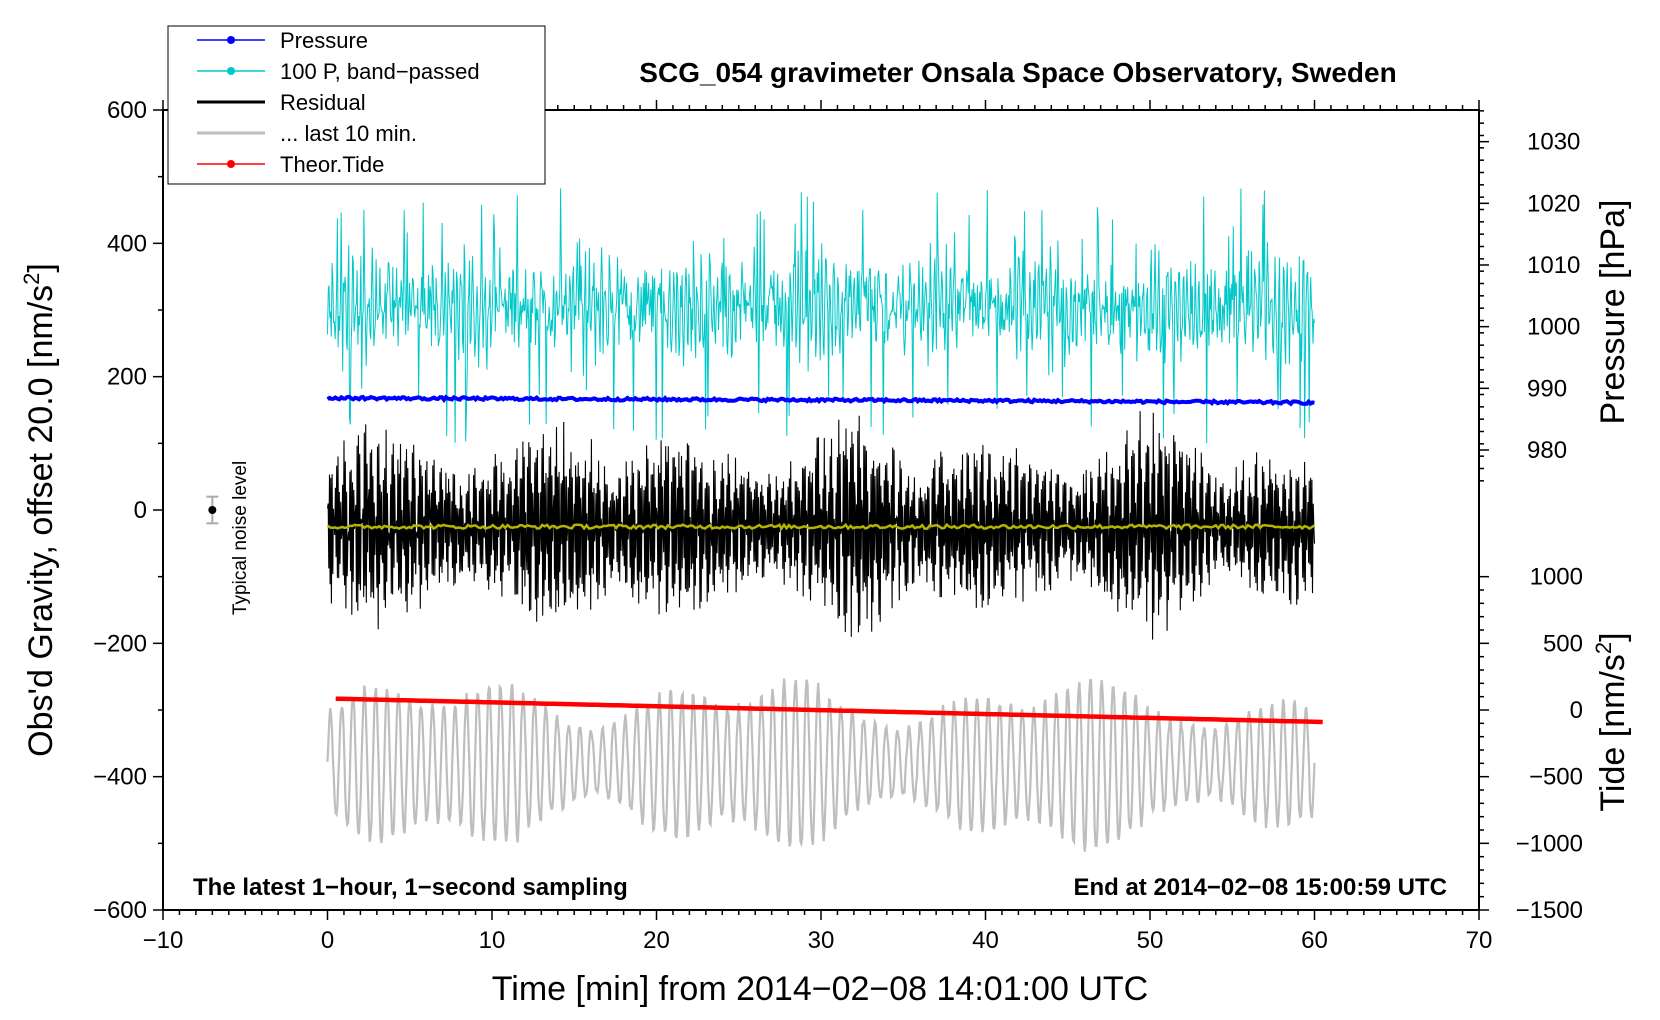 The image size is (1660, 1020). I want to click on y-left-tick-label: 600, so click(127, 110).